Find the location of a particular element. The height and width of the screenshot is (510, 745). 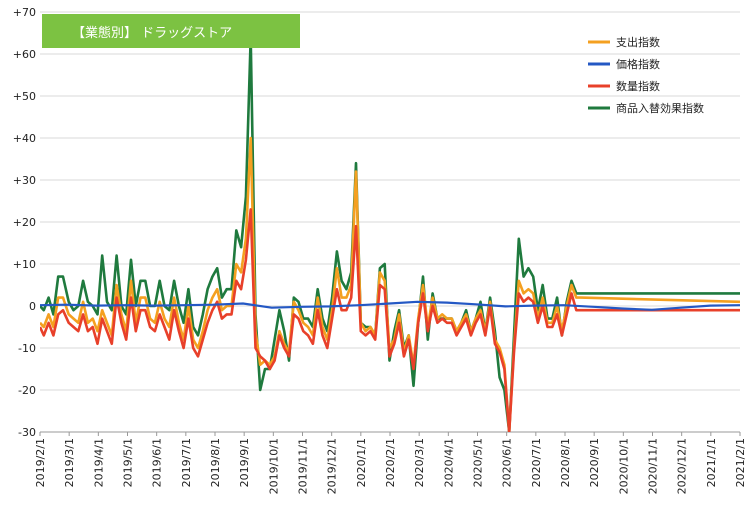

legend-label: 商品入替効果指数 is located at coordinates (660, 108).